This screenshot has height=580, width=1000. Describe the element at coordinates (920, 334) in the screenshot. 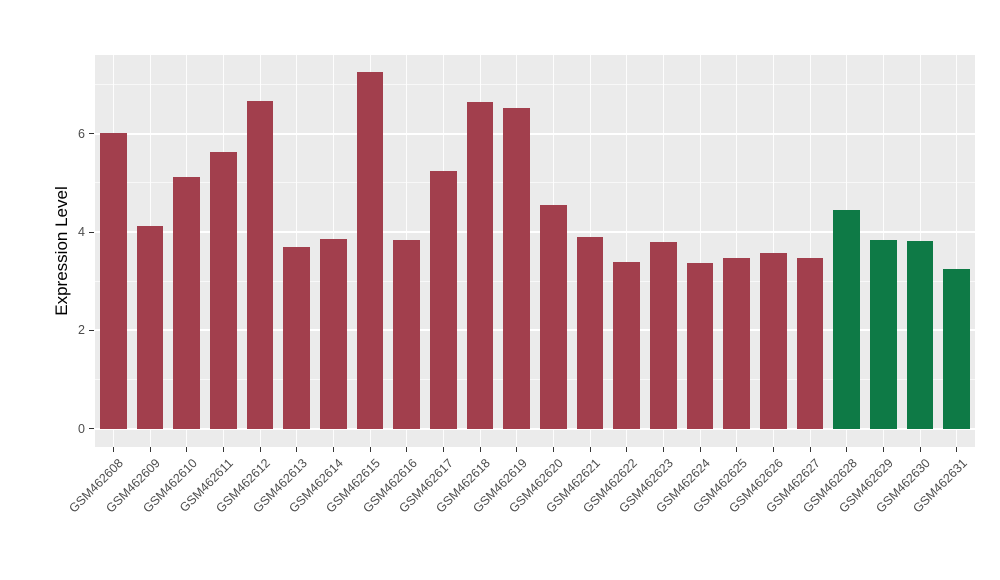

I see `bar-GSM462630` at that location.